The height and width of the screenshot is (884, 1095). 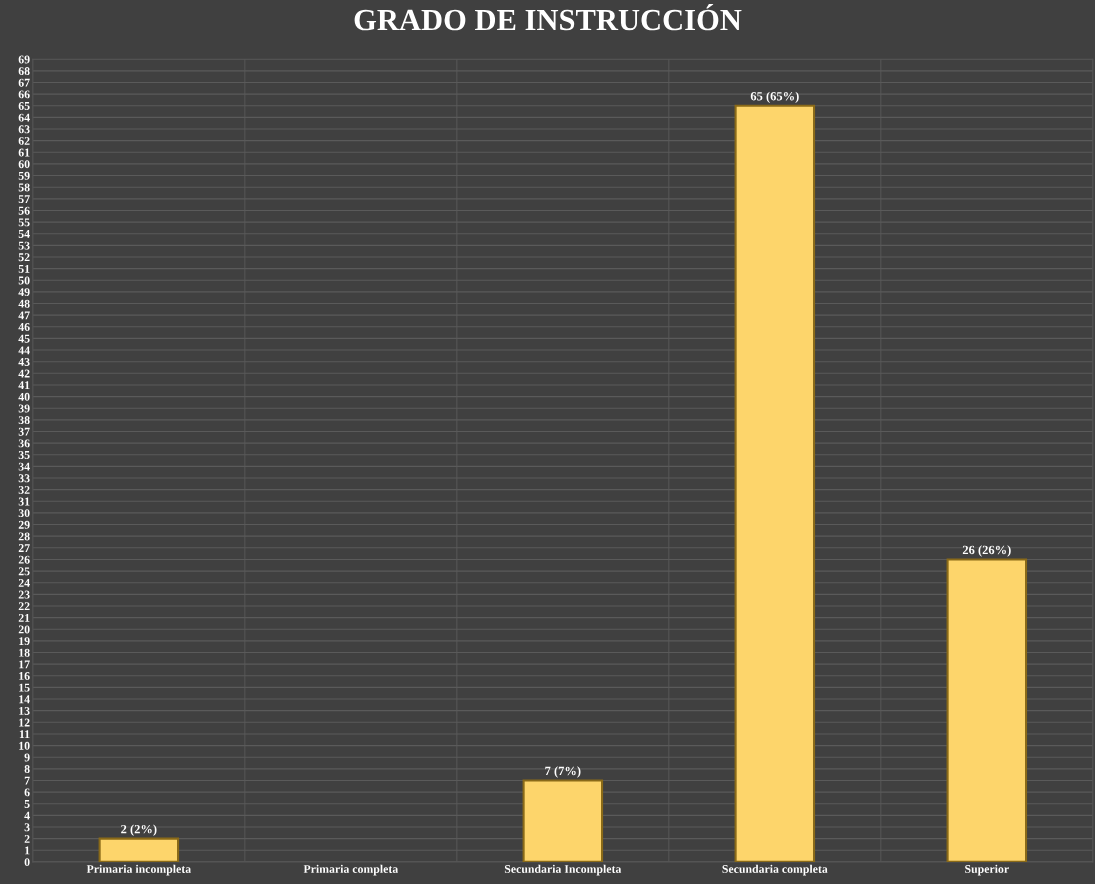 What do you see at coordinates (24, 396) in the screenshot?
I see `y-tick-label: 40` at bounding box center [24, 396].